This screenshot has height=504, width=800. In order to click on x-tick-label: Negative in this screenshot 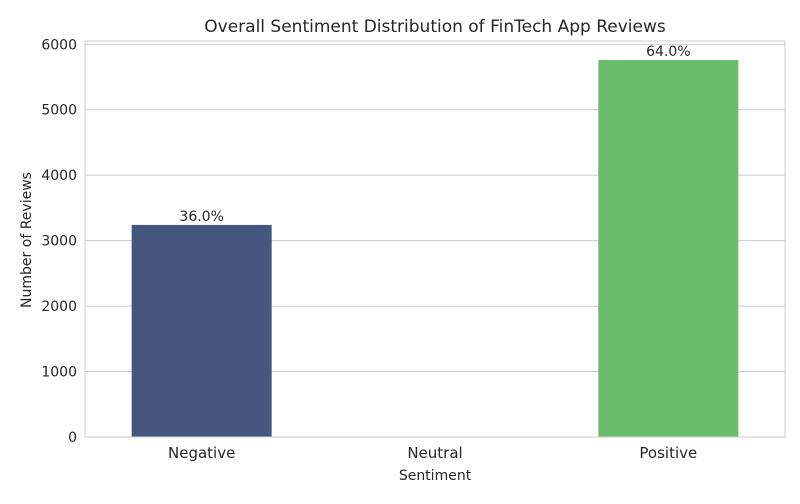, I will do `click(201, 453)`.